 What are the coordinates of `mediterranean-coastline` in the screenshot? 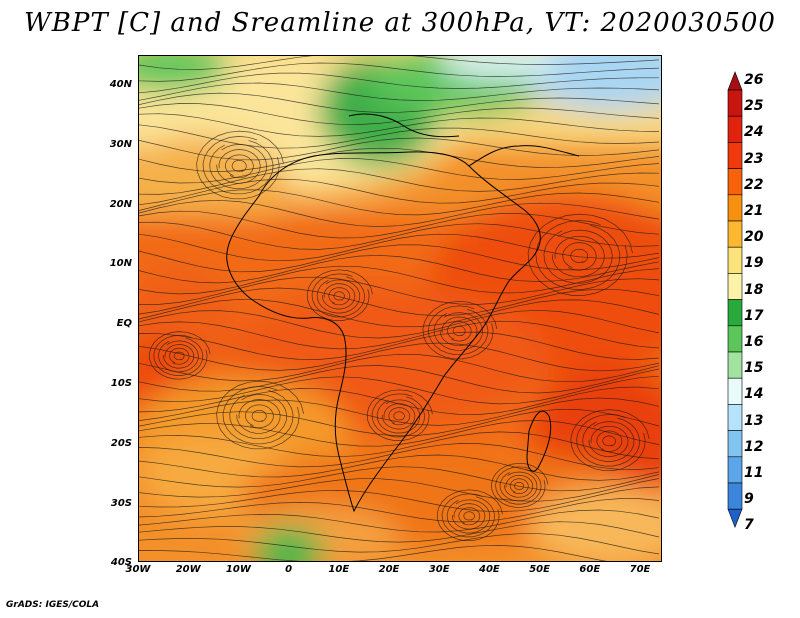 It's located at (404, 125).